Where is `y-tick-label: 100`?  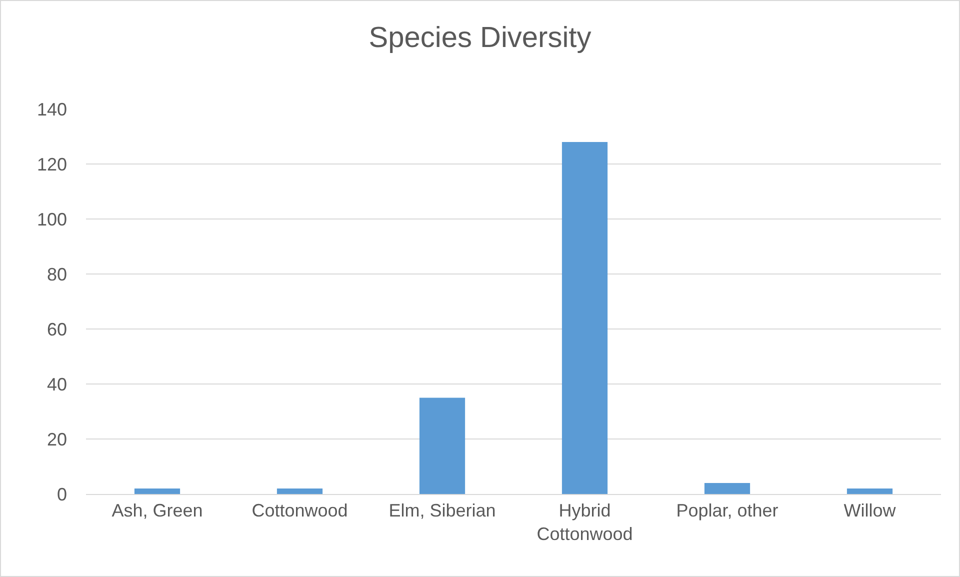
y-tick-label: 100 is located at coordinates (51, 219).